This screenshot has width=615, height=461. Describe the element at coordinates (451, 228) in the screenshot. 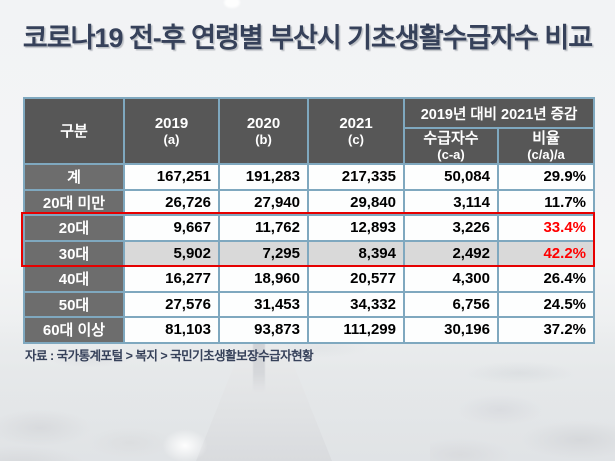

I see `cell-delta: 3,226` at that location.